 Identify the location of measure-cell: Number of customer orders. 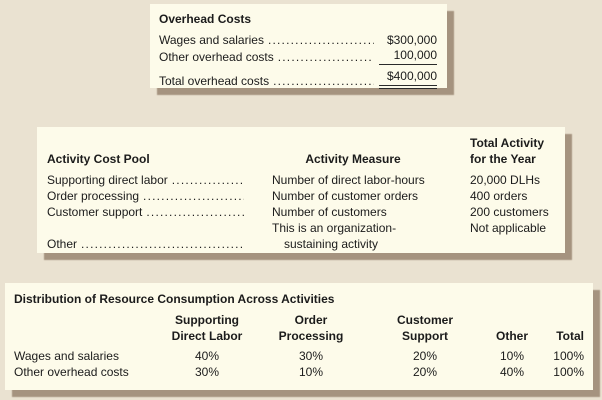
(353, 196).